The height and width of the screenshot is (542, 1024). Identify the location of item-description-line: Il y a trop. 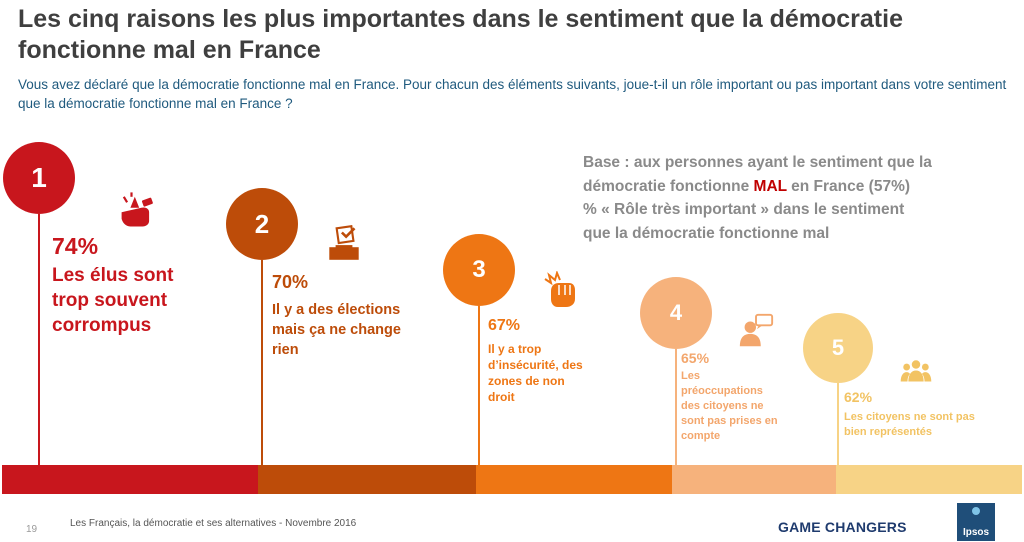
(515, 349).